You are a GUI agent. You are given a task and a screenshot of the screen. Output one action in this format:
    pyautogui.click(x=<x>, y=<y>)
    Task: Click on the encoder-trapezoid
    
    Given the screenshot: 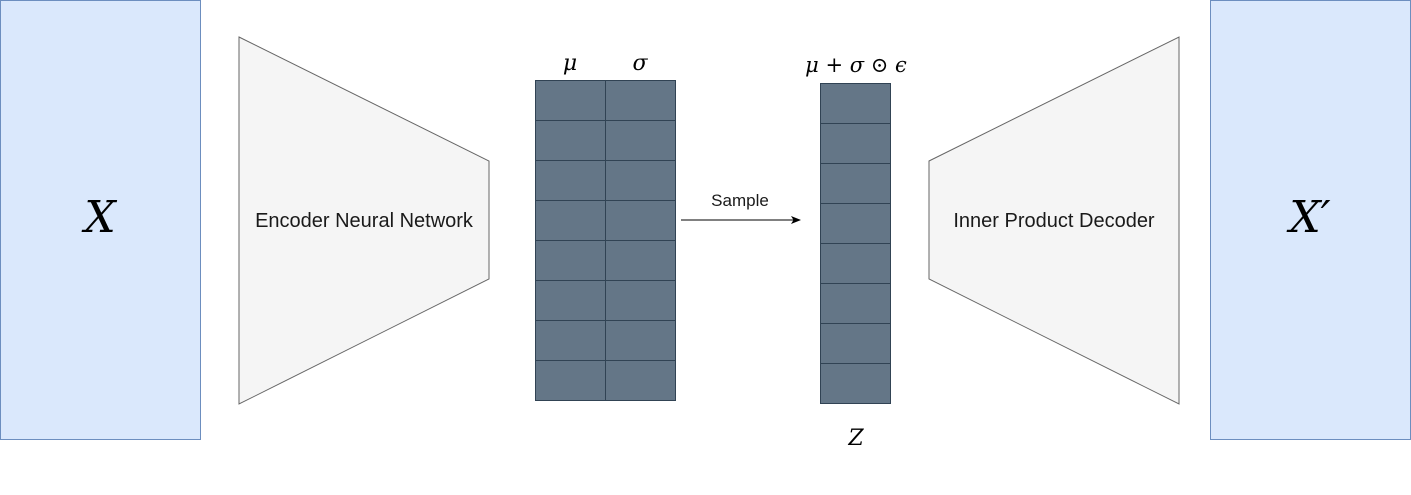 What is the action you would take?
    pyautogui.click(x=364, y=220)
    